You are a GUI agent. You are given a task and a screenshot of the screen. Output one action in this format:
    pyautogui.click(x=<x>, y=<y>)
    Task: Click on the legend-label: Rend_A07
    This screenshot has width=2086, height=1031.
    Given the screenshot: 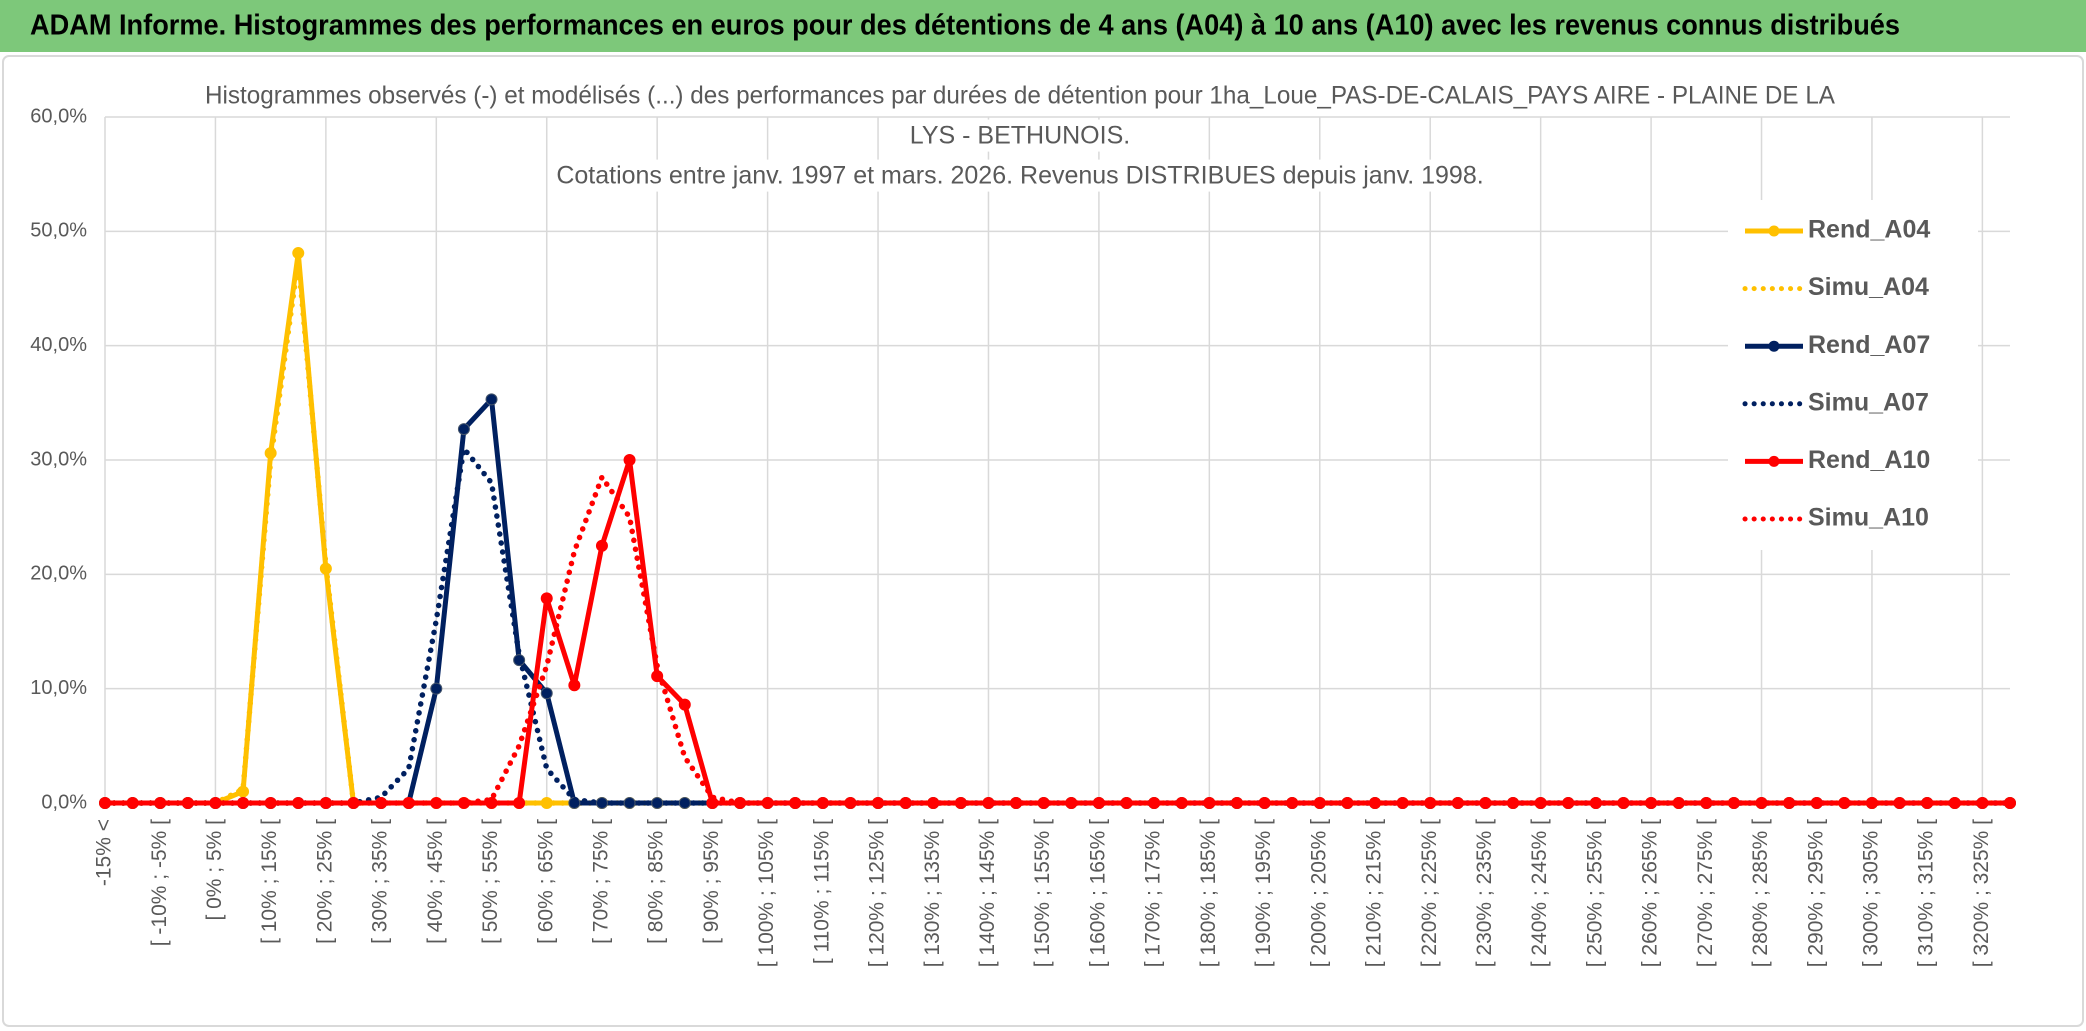 What is the action you would take?
    pyautogui.click(x=1869, y=345)
    